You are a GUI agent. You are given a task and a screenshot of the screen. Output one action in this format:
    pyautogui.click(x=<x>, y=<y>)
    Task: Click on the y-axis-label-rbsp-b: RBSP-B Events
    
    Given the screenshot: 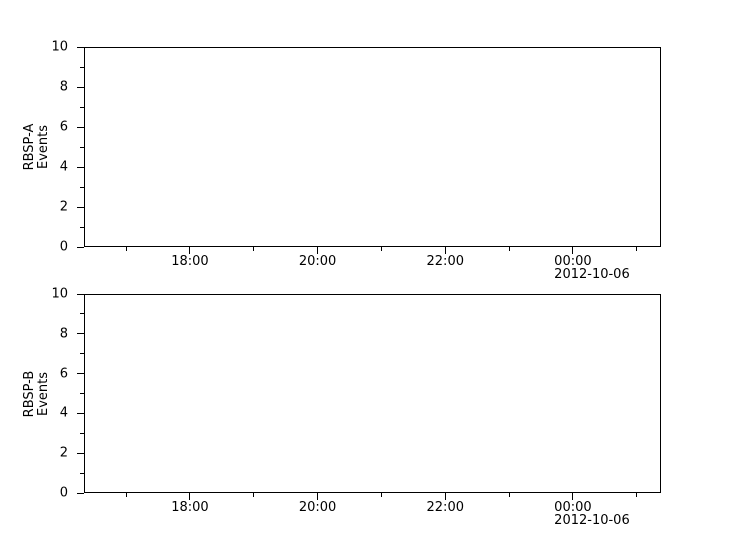 What is the action you would take?
    pyautogui.click(x=36, y=393)
    